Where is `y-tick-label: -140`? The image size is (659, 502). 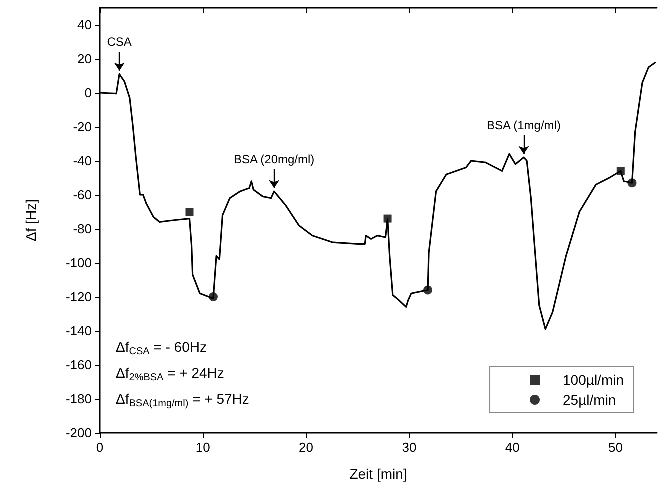 y-tick-label: -140 is located at coordinates (79, 331).